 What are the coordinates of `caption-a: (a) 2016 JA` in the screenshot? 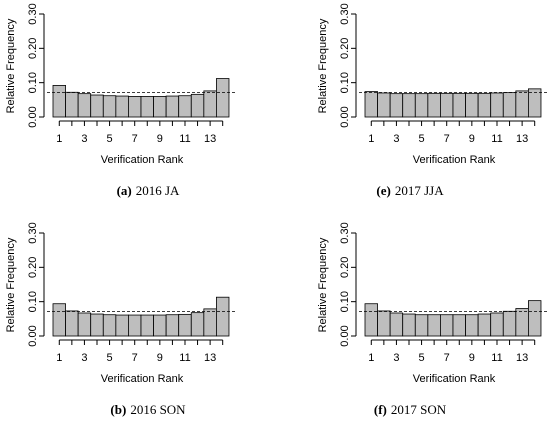 It's located at (148, 190).